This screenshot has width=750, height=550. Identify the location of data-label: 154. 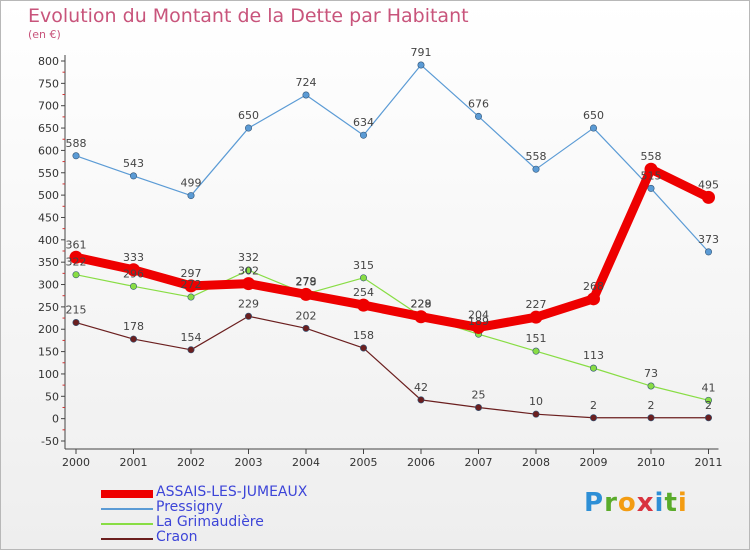
(191, 337).